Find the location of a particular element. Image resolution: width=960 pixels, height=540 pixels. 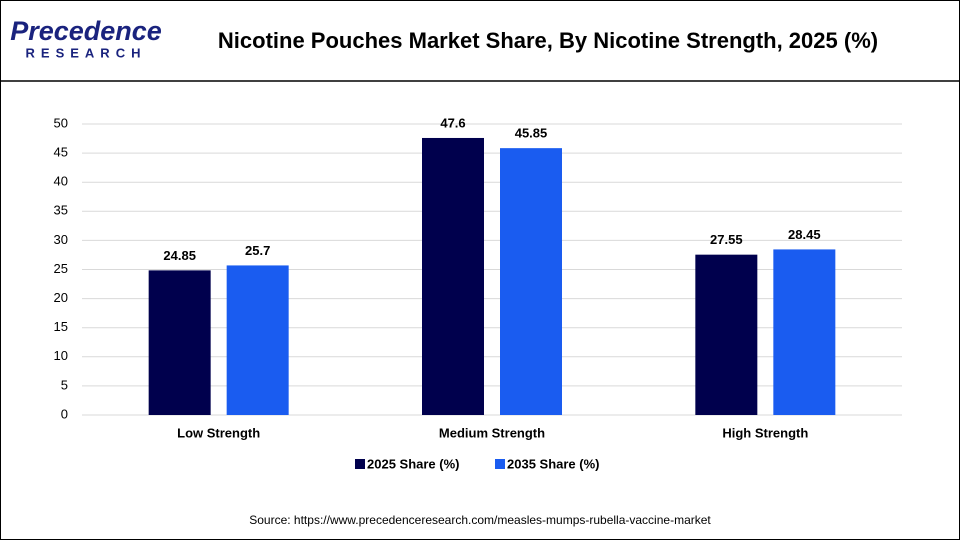

x-tick-label: Low Strength is located at coordinates (218, 432).